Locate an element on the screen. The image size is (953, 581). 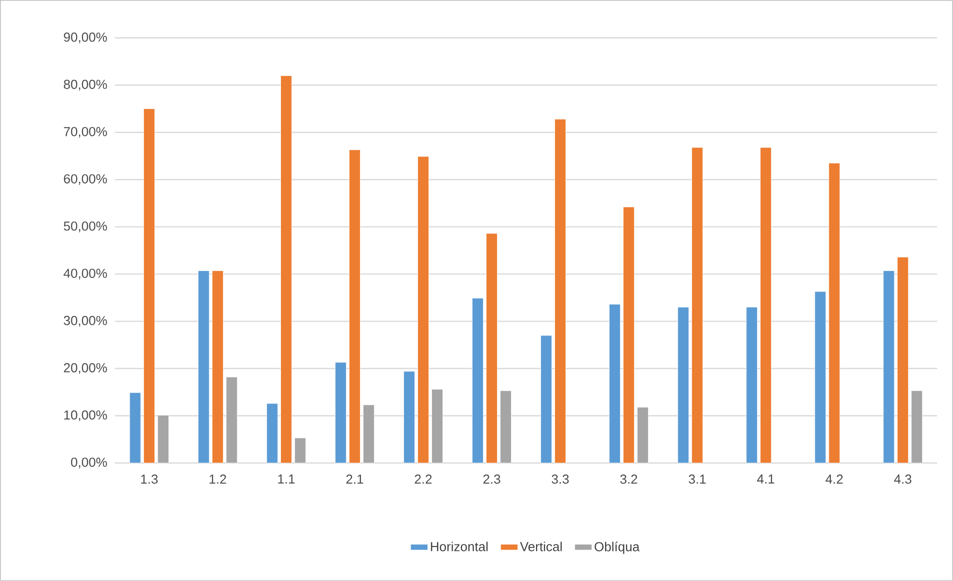
x-tick-label: 2.3 is located at coordinates (491, 479).